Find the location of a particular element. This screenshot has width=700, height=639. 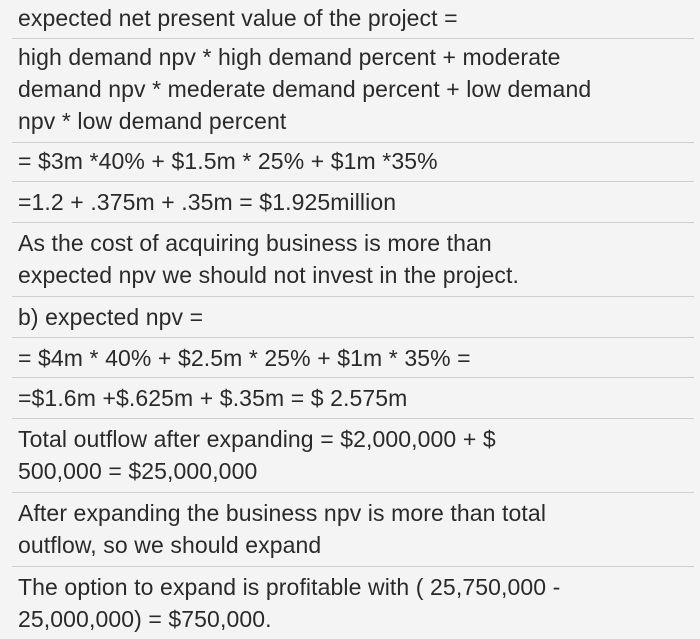

part-b-calculation: = $4m * 40% + $2.5m * 25% + $1m * 35% = is located at coordinates (354, 358).